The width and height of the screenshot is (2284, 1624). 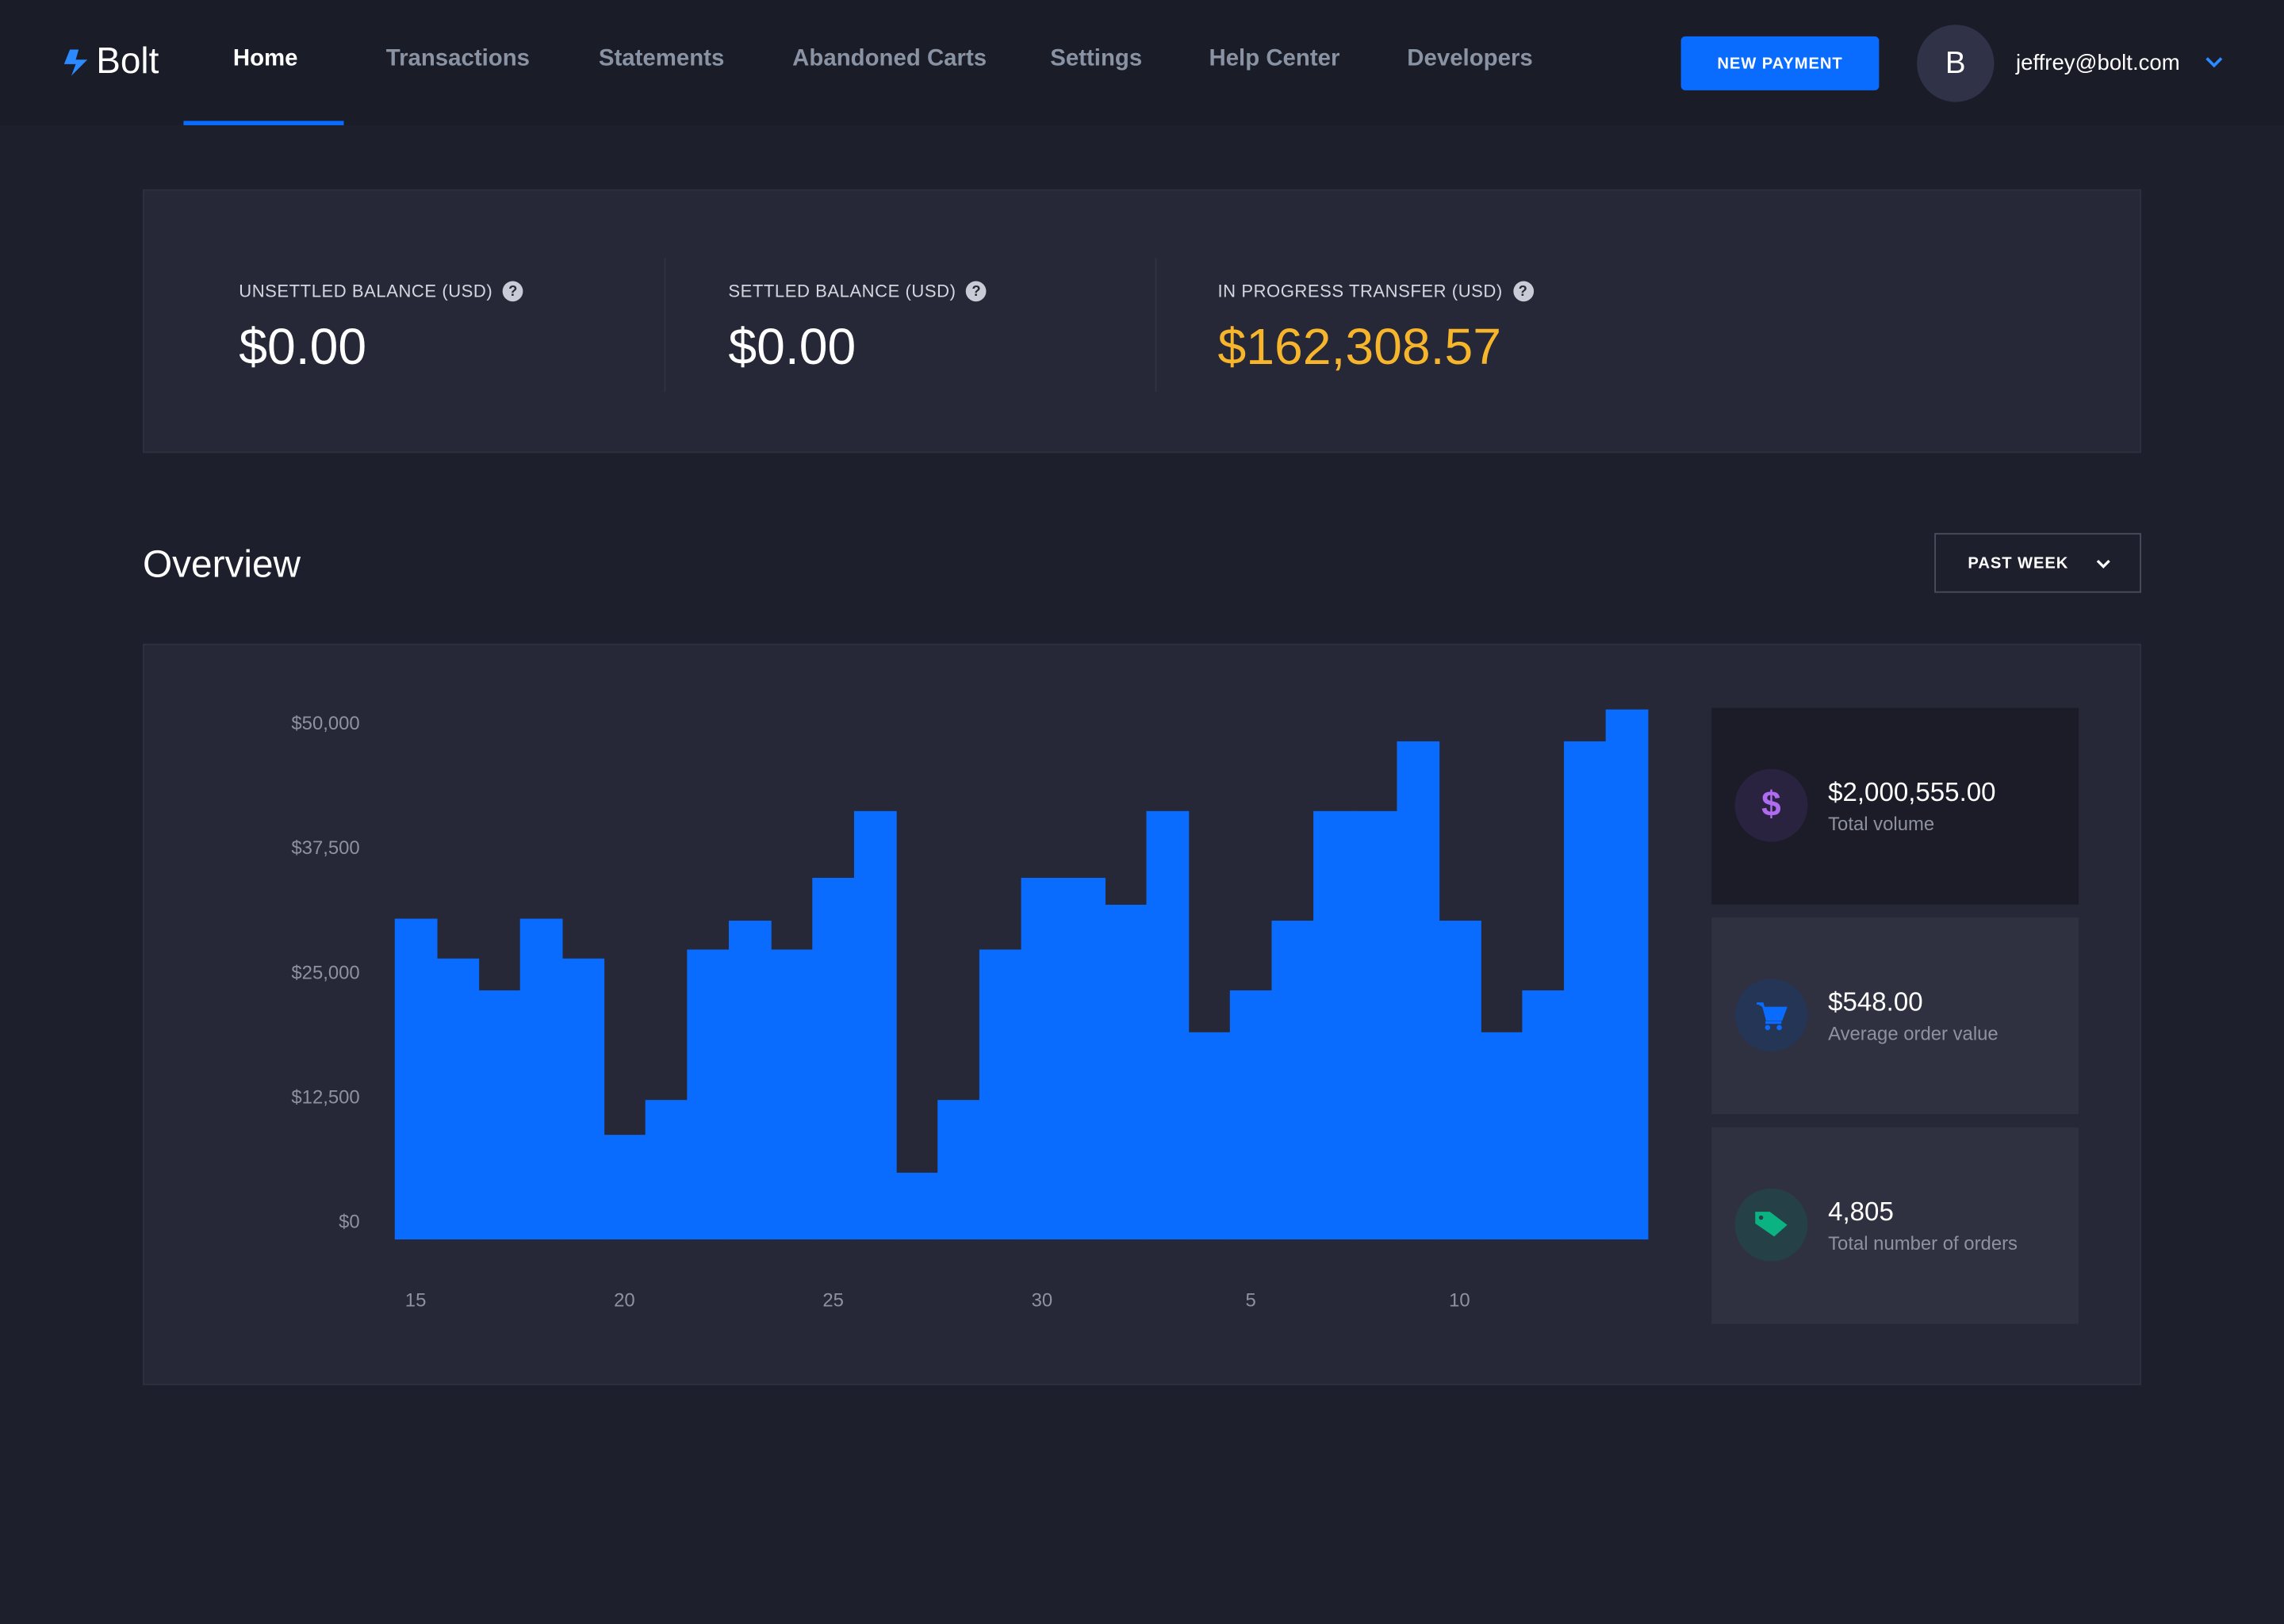 I want to click on y-tick-label: $12,500, so click(x=325, y=1097).